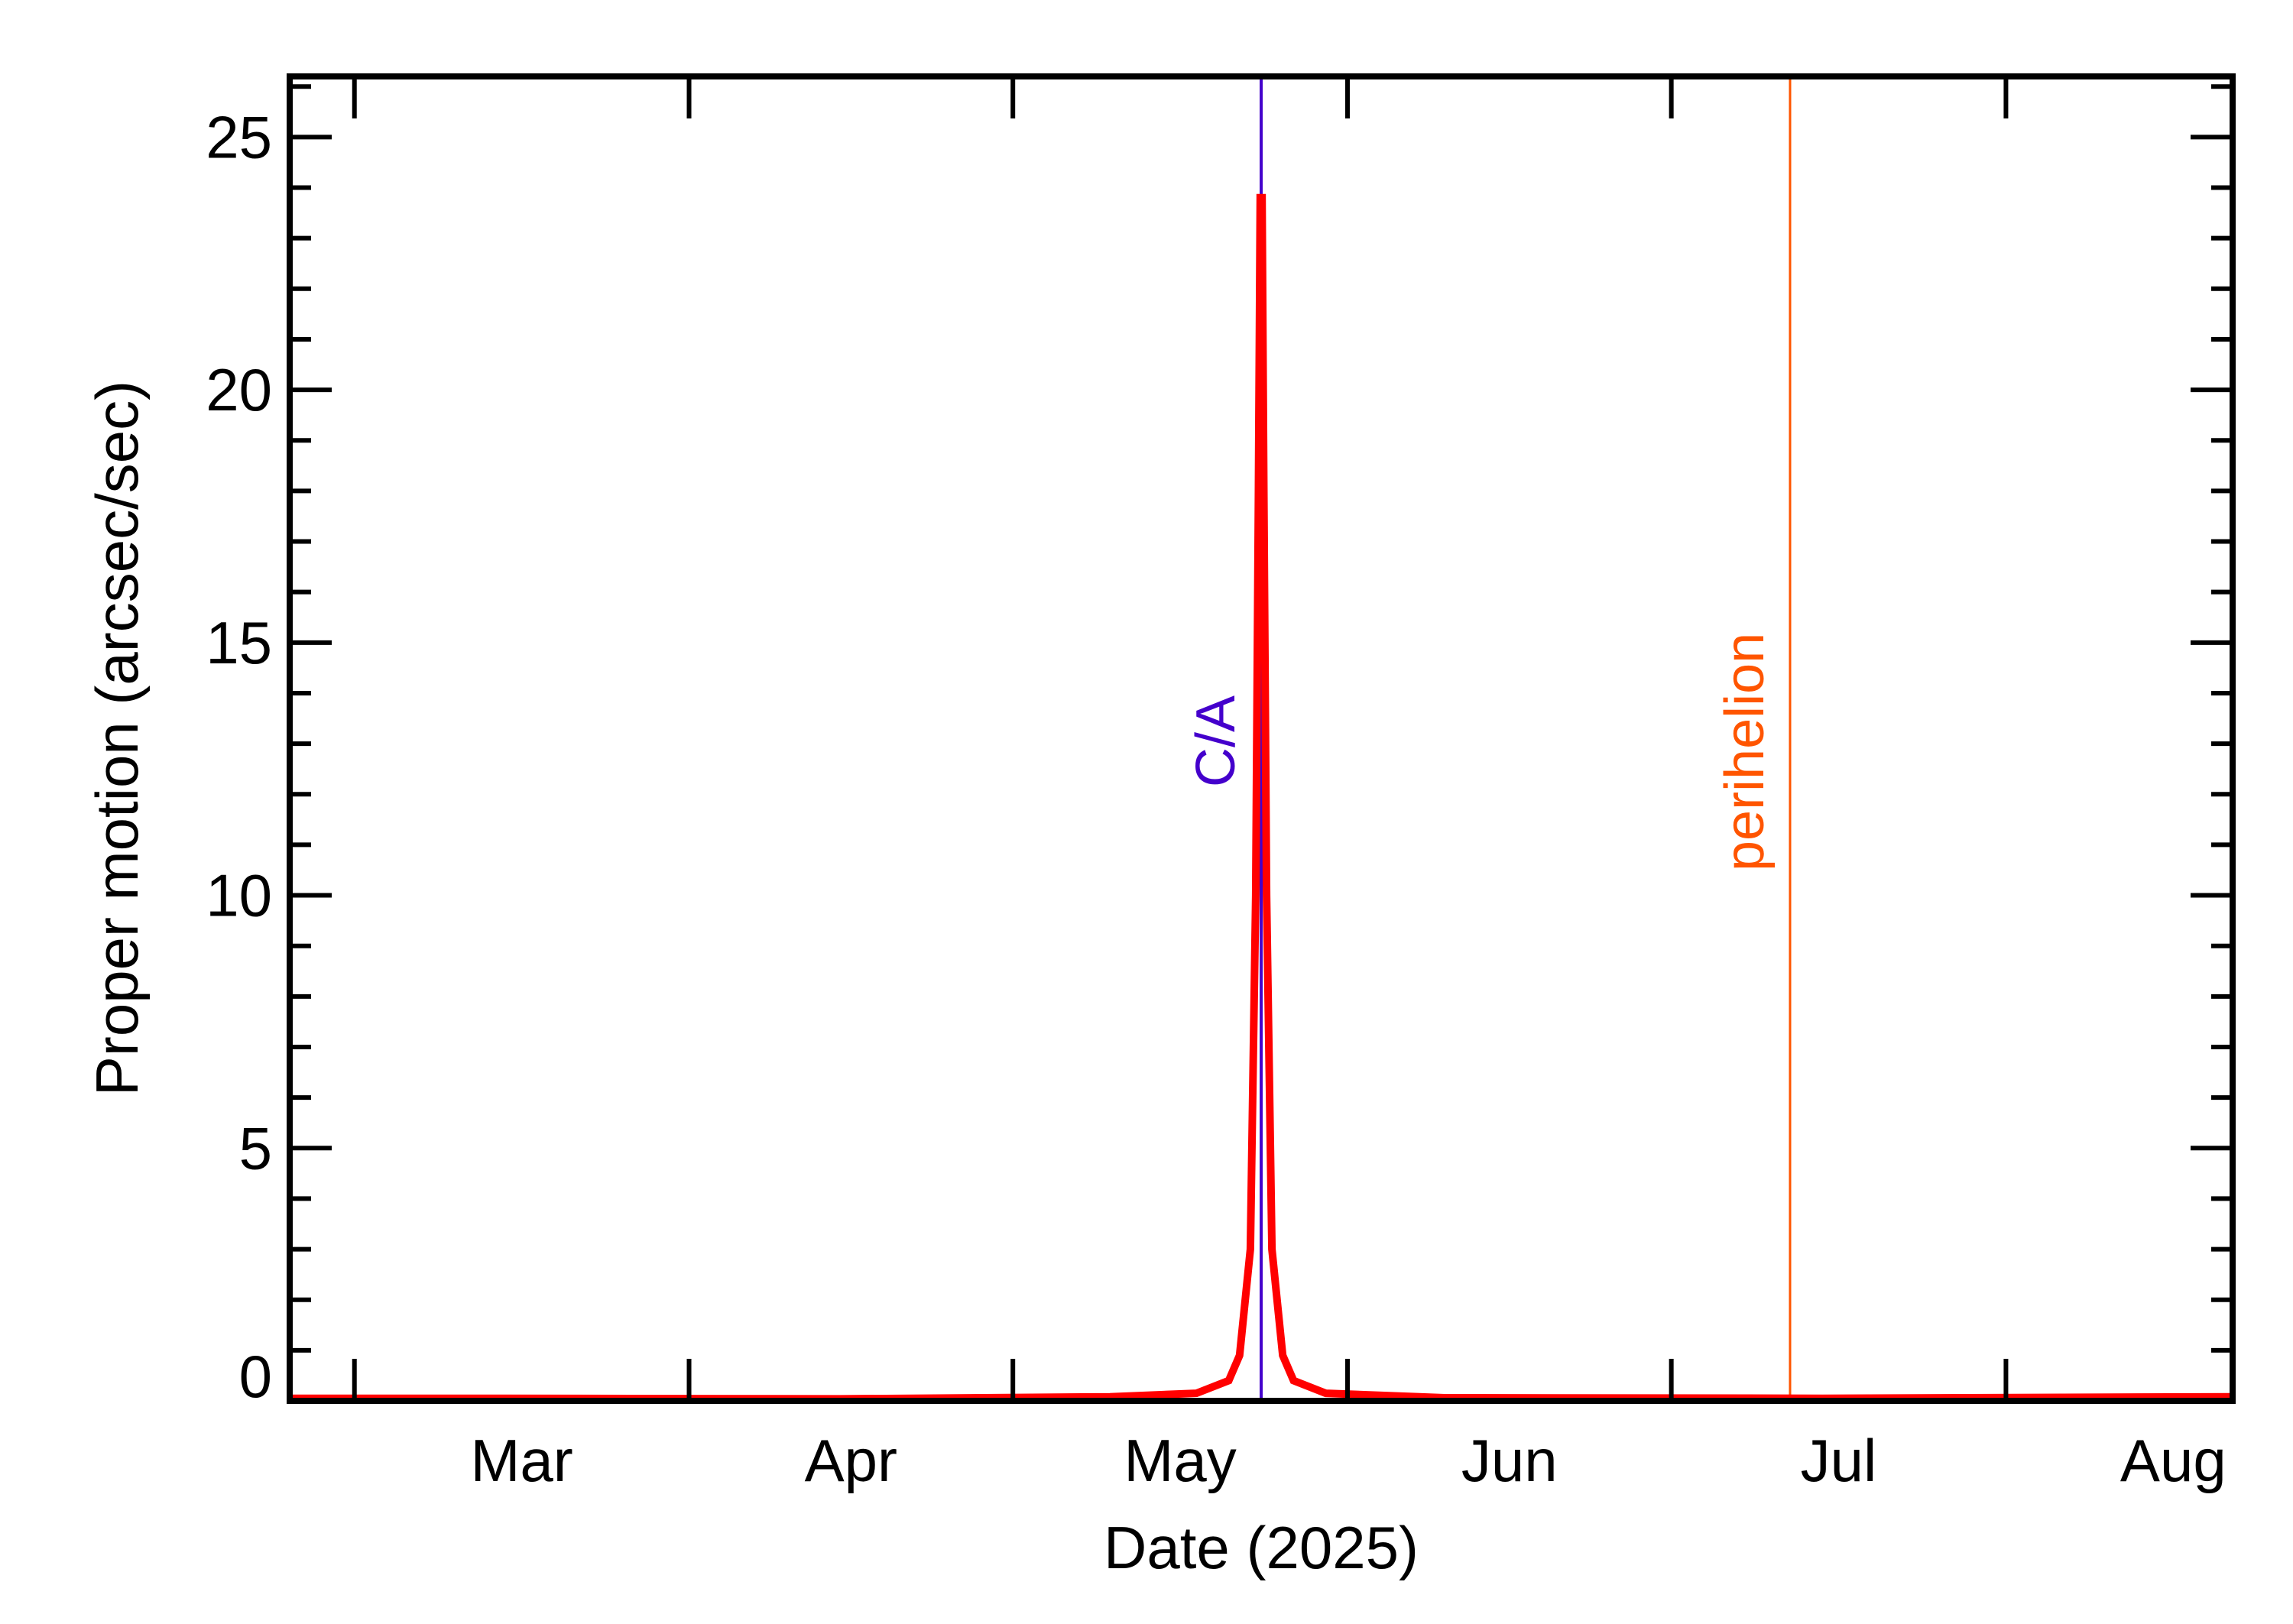  What do you see at coordinates (239, 642) in the screenshot?
I see `y-tick-label: 15` at bounding box center [239, 642].